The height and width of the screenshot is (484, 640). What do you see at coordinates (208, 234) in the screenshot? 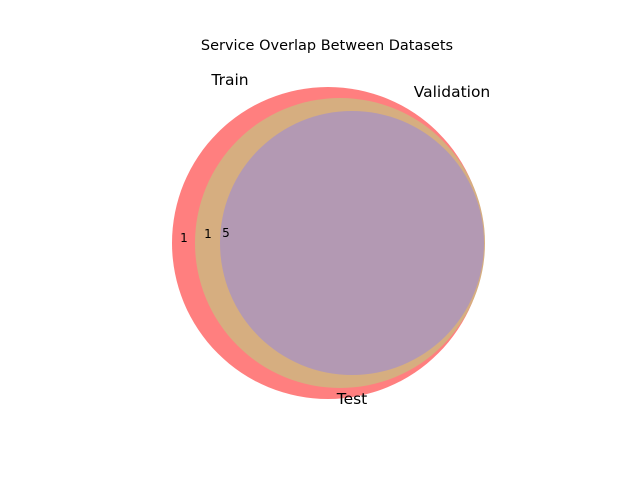
I see `region-label-train-validation: 1` at bounding box center [208, 234].